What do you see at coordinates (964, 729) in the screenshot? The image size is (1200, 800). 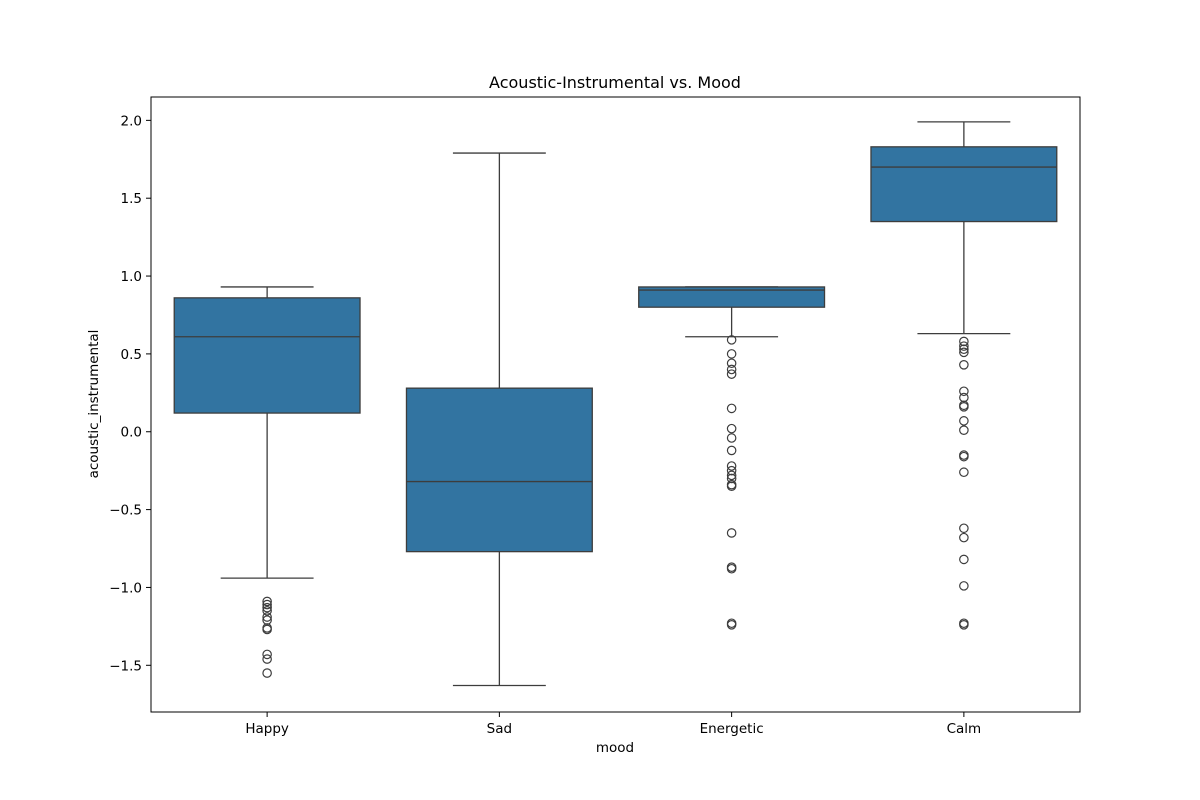 I see `x-tick-label: Calm` at bounding box center [964, 729].